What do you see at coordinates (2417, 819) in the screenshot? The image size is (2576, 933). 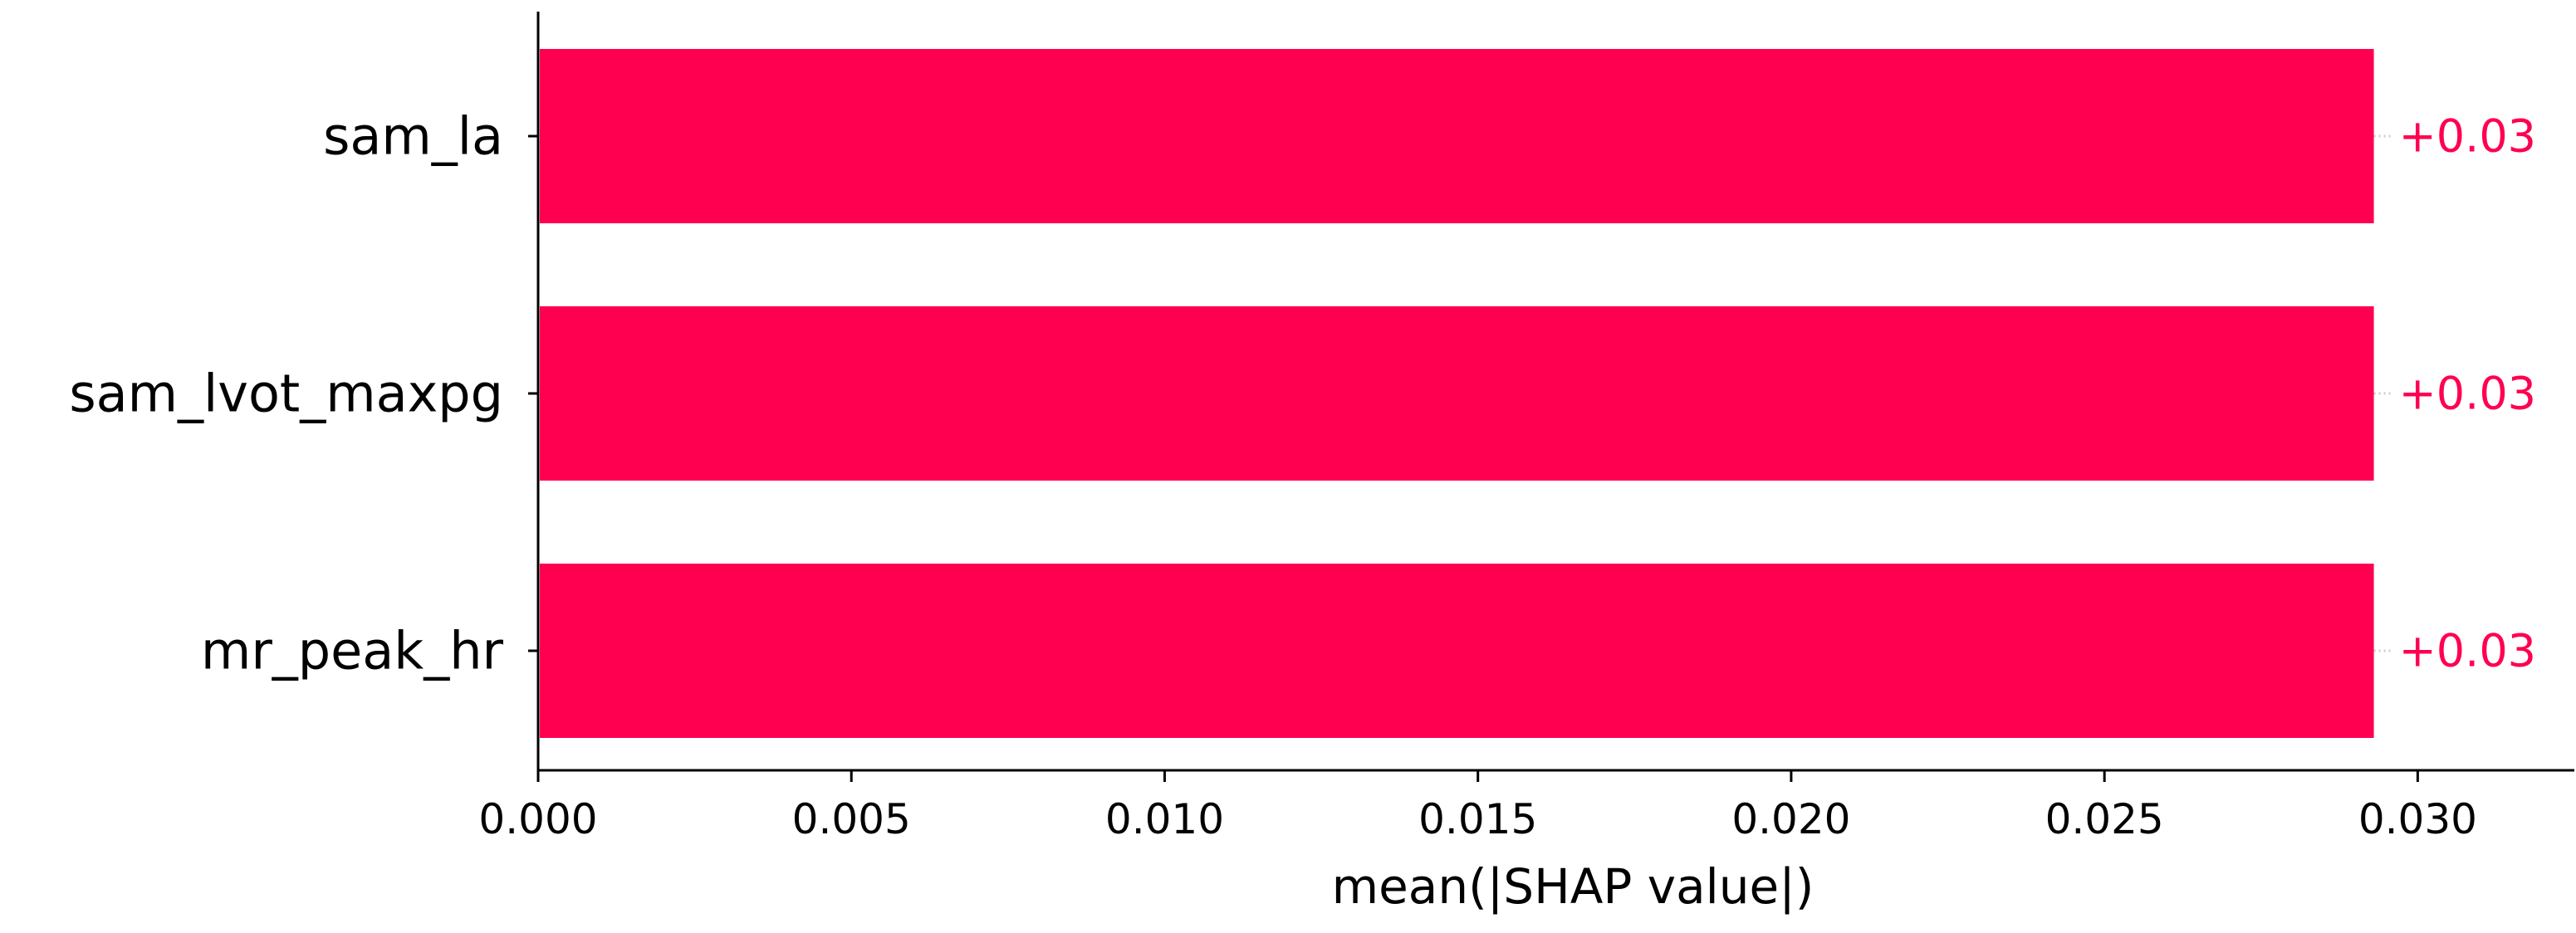 I see `x-tick-label: 0.030` at bounding box center [2417, 819].